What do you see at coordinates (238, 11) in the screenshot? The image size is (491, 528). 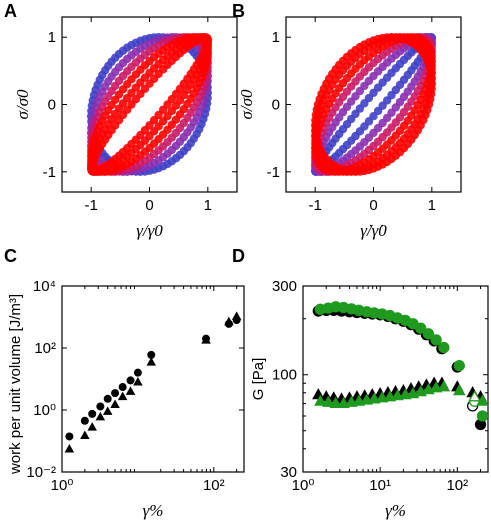 I see `panel-letter: B` at bounding box center [238, 11].